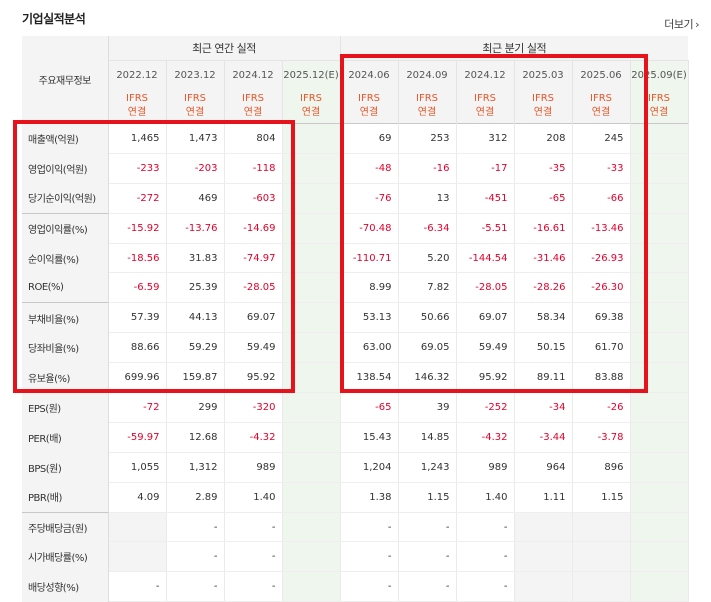  Describe the element at coordinates (65, 258) in the screenshot. I see `row-label: 순이익률(%)` at that location.